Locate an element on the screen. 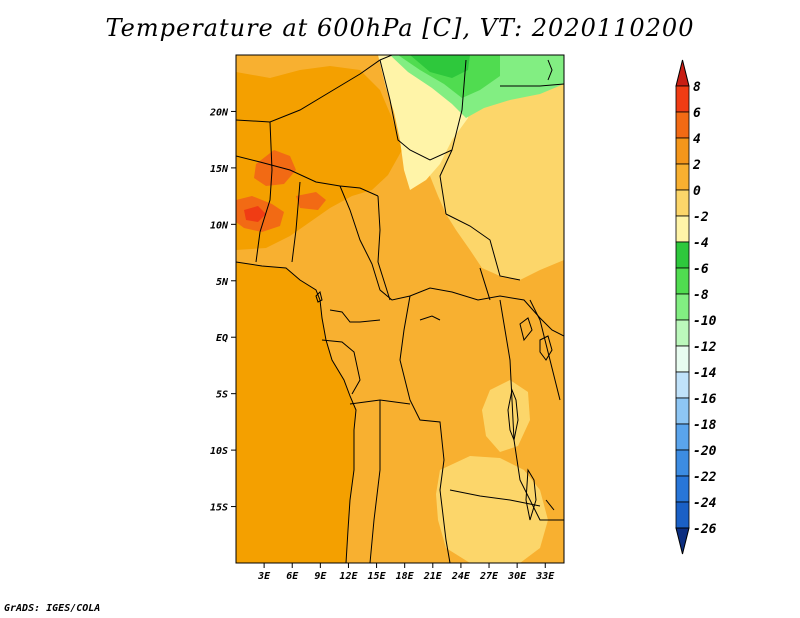  longitude-axis: 3E 6E 9E 12E 15E 18E 21E 24E 27E 30E 33E is located at coordinates (406, 572).